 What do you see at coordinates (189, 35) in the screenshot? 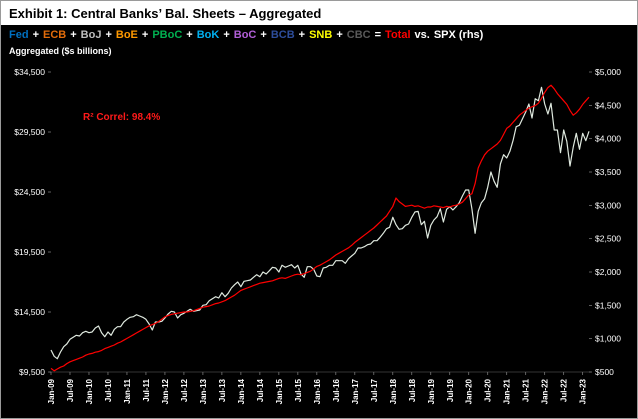
I see `legend-item-plus-5: +` at bounding box center [189, 35].